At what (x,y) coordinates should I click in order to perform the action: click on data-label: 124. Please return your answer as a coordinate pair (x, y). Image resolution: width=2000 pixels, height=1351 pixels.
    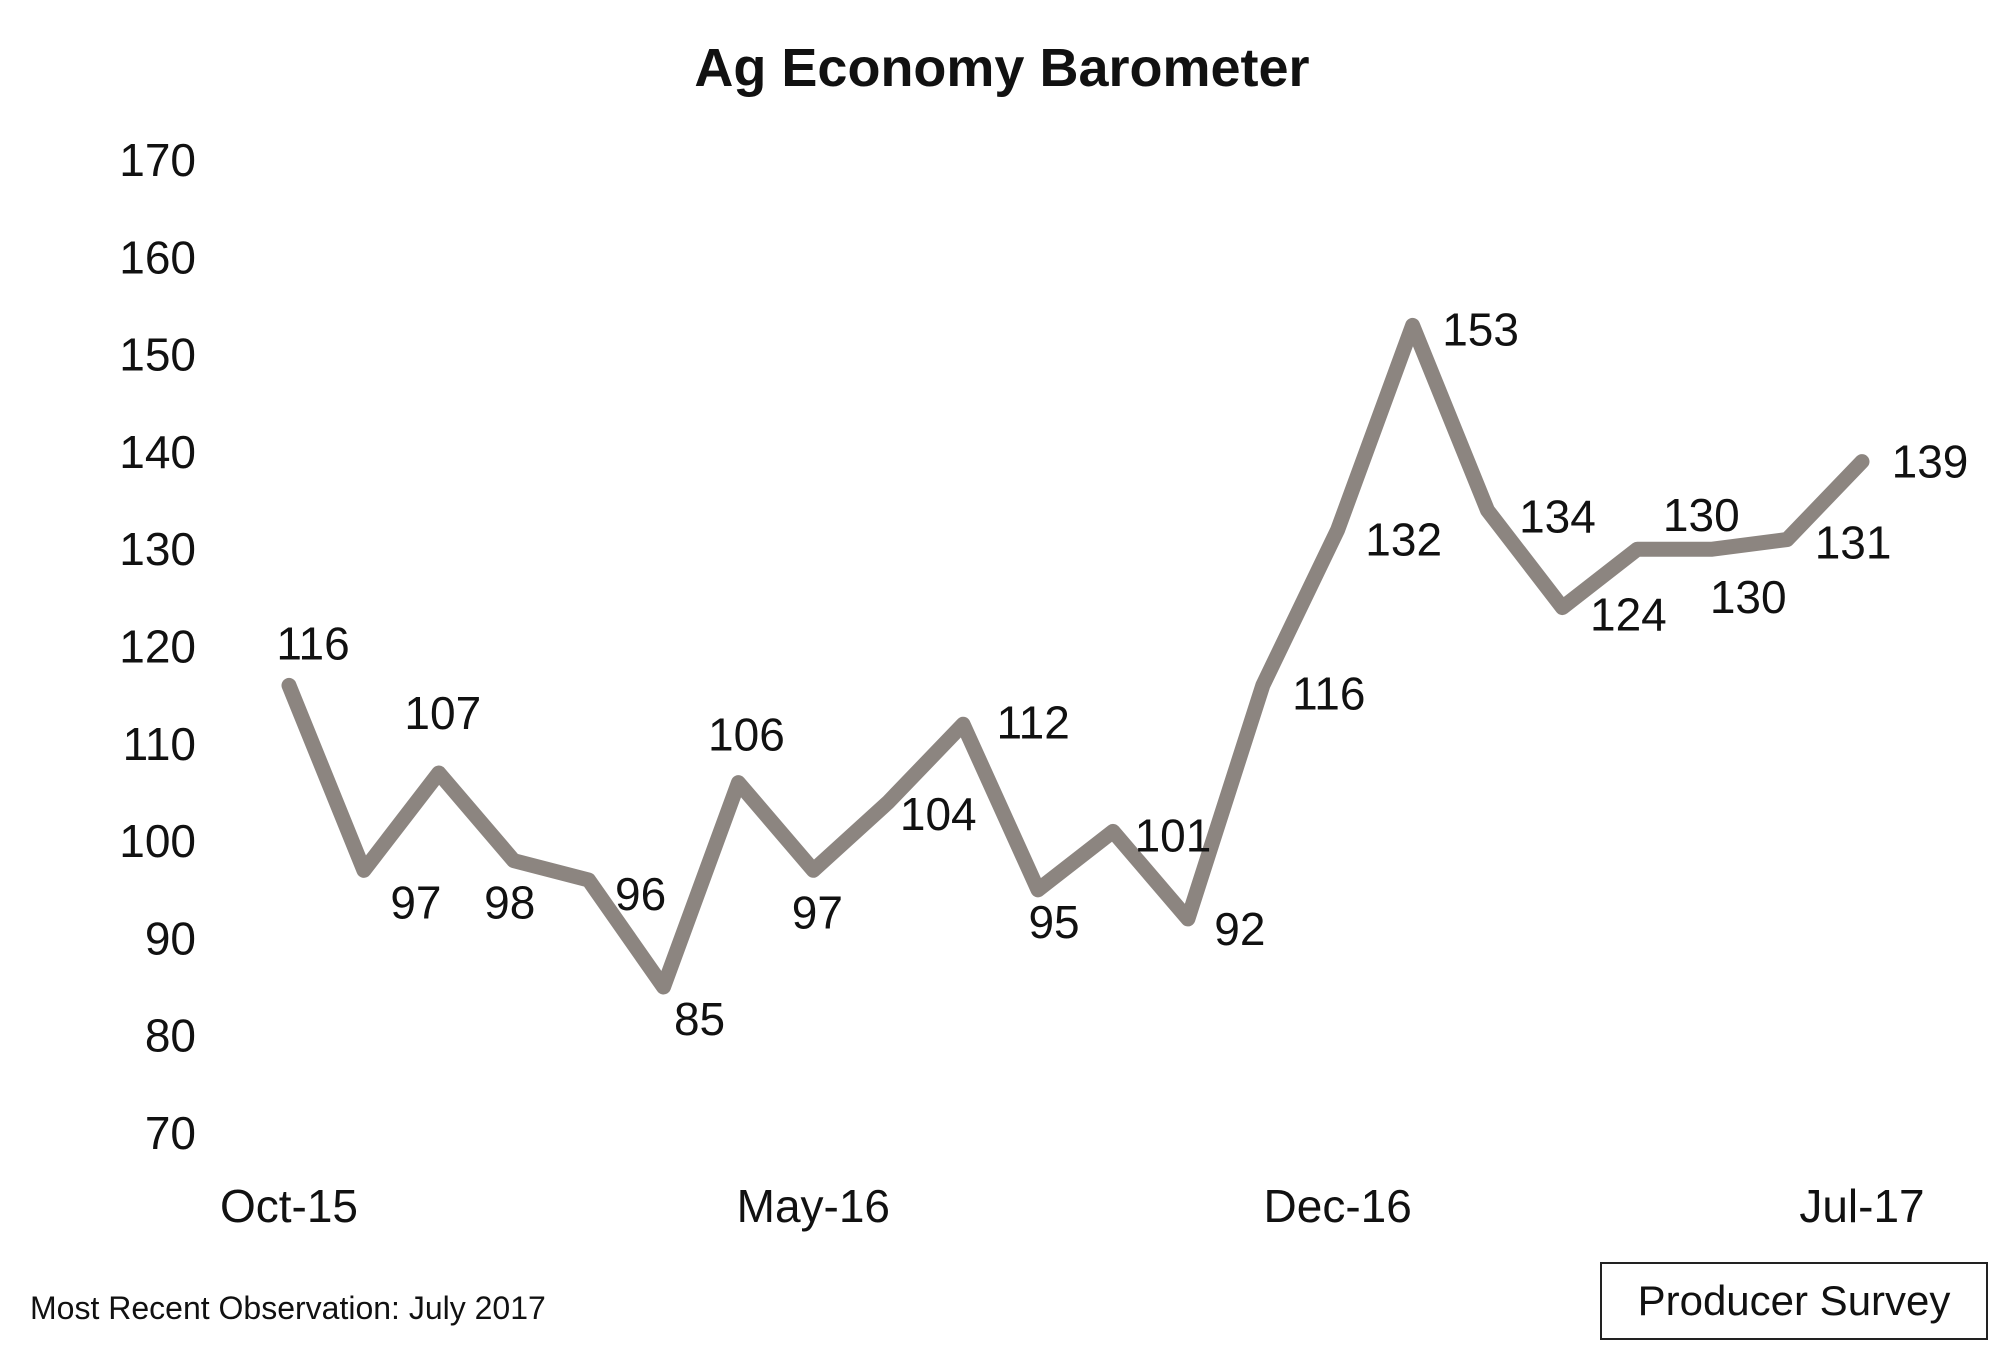
    Looking at the image, I should click on (1628, 615).